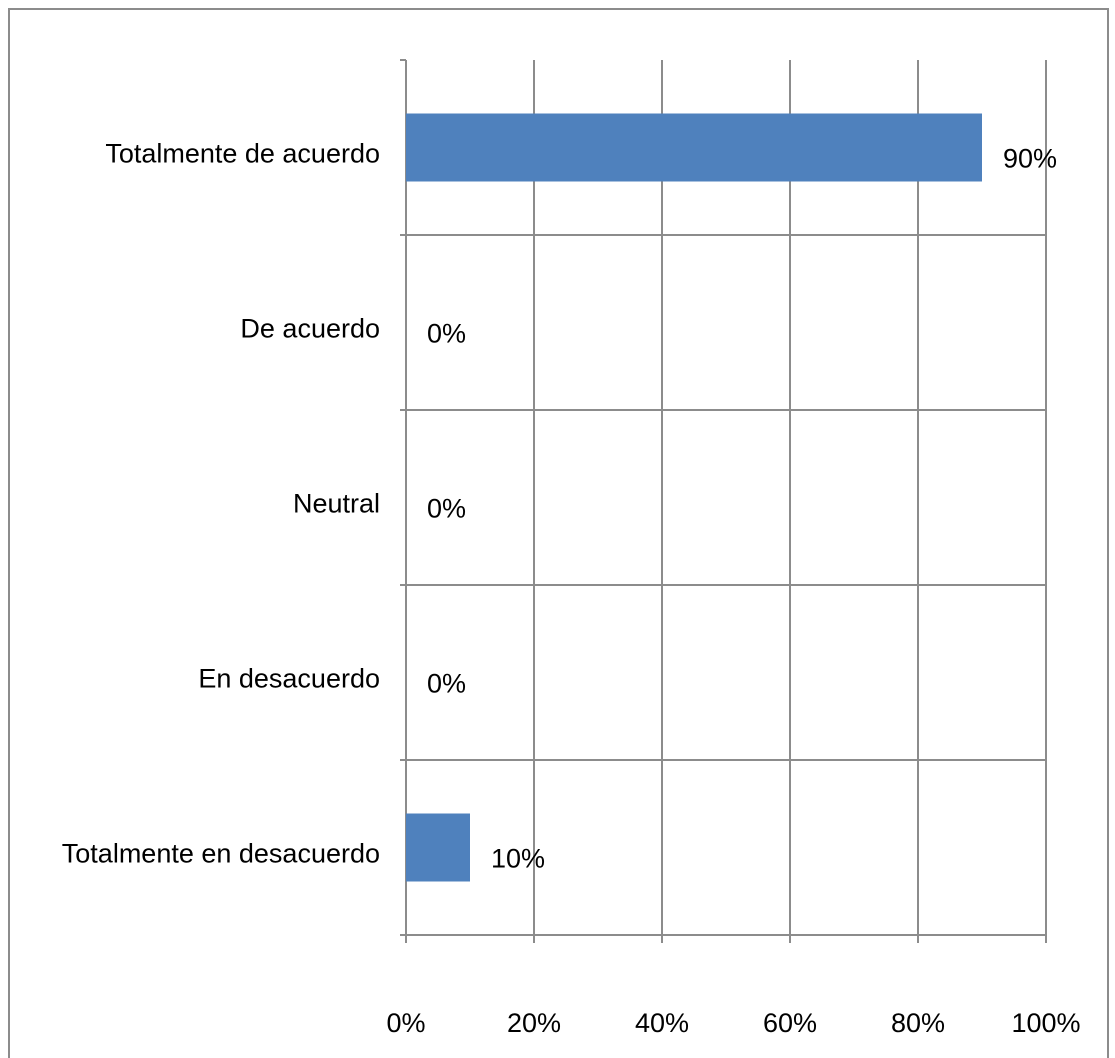  I want to click on y-tick-label: Totalmente de acuerdo, so click(242, 154).